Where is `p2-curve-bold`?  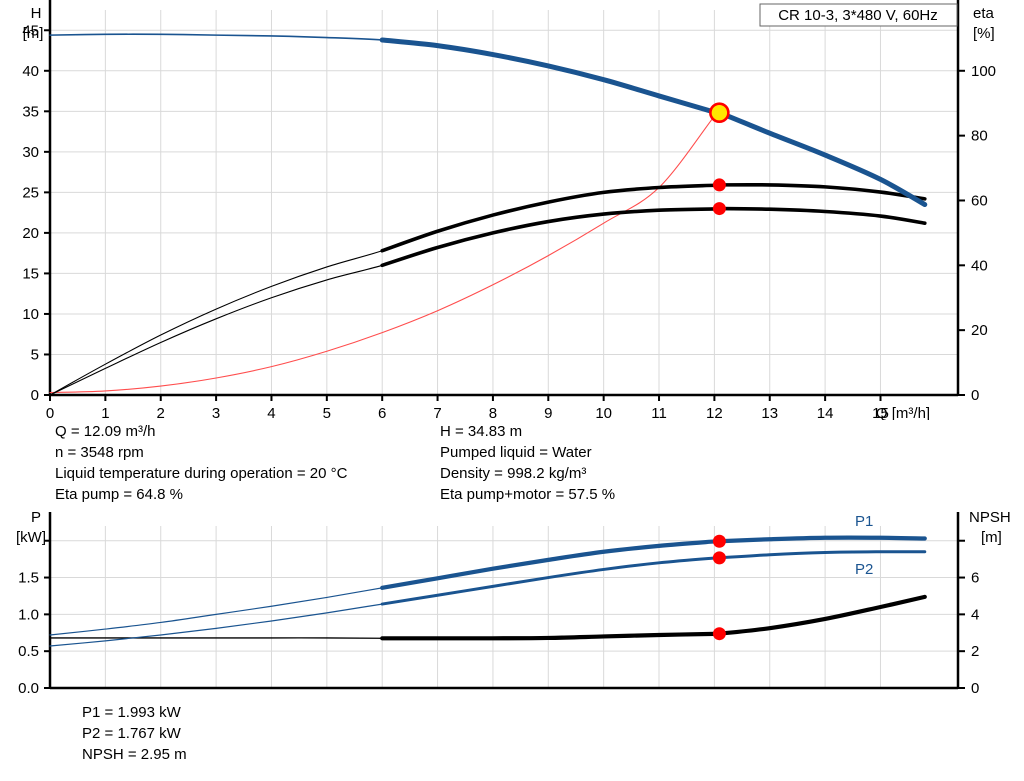
p2-curve-bold is located at coordinates (653, 578).